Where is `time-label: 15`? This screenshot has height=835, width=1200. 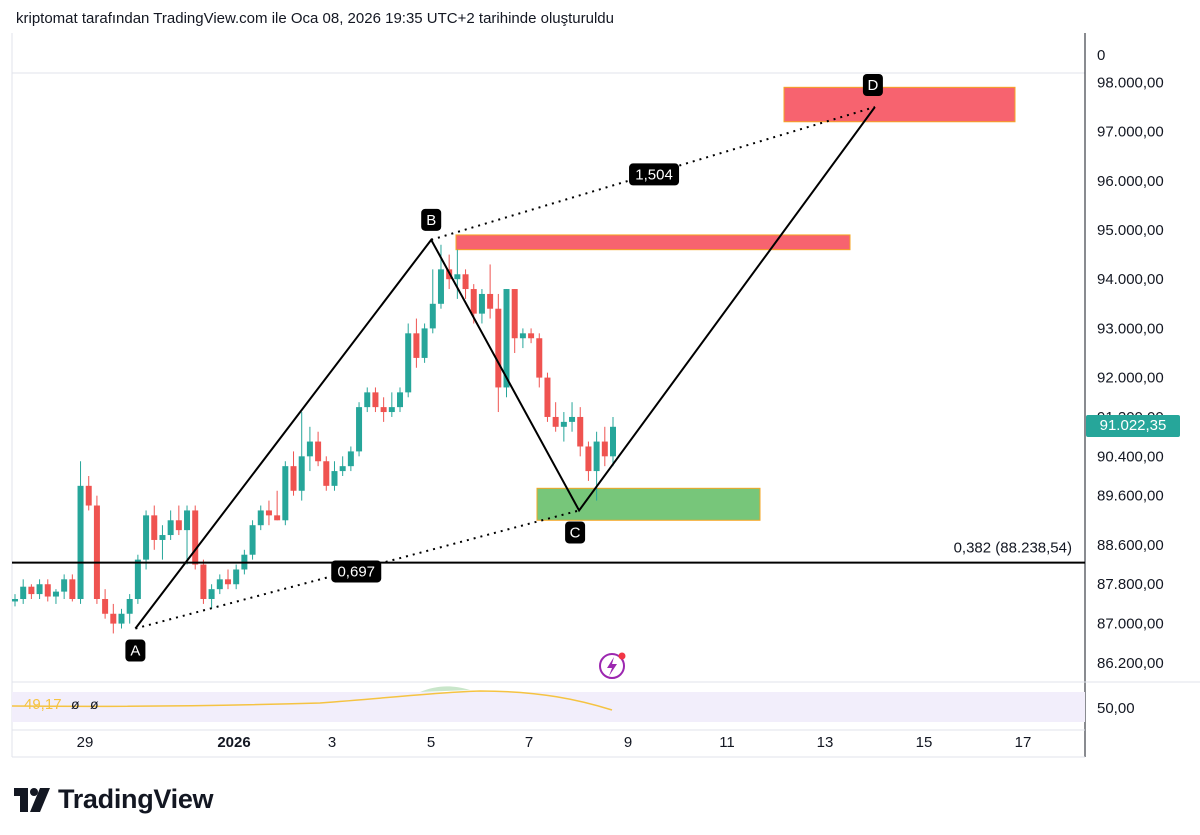 time-label: 15 is located at coordinates (924, 742).